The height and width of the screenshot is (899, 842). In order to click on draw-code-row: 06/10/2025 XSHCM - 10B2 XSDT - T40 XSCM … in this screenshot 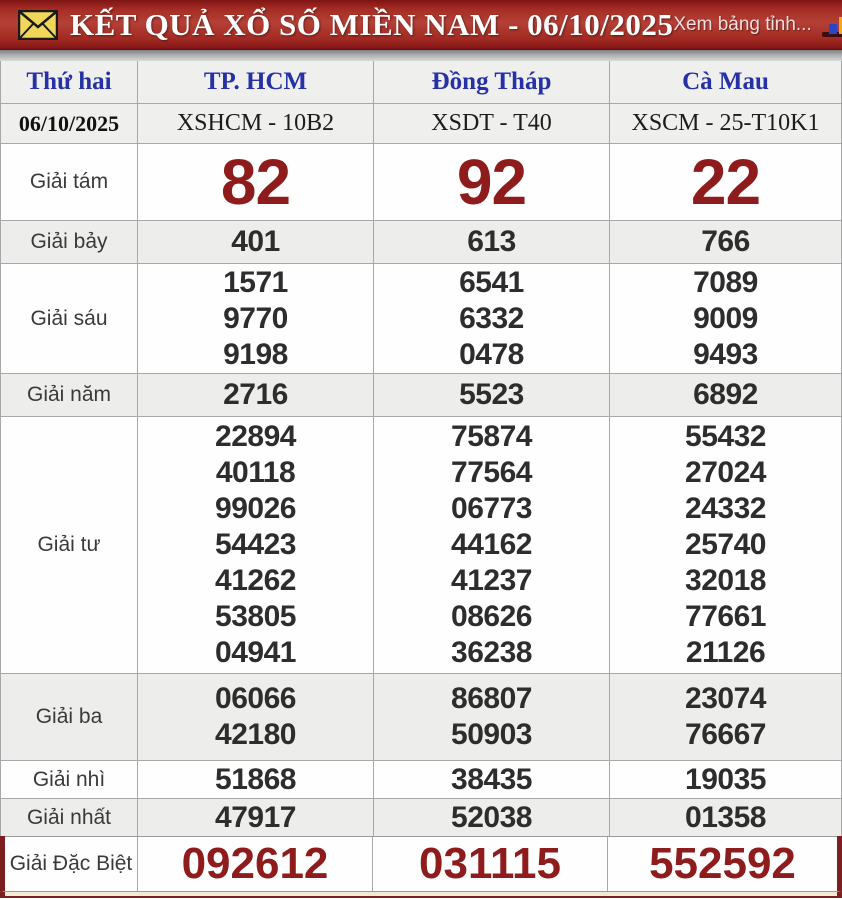, I will do `click(421, 123)`.